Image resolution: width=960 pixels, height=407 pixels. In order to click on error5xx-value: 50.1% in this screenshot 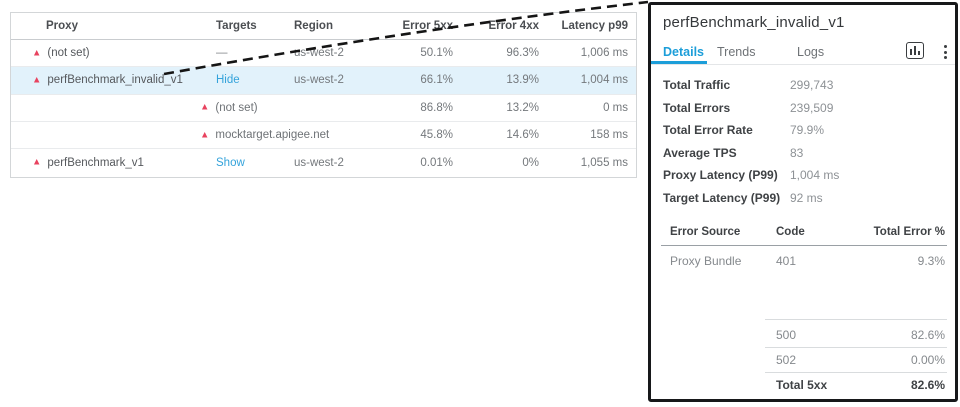, I will do `click(436, 53)`.